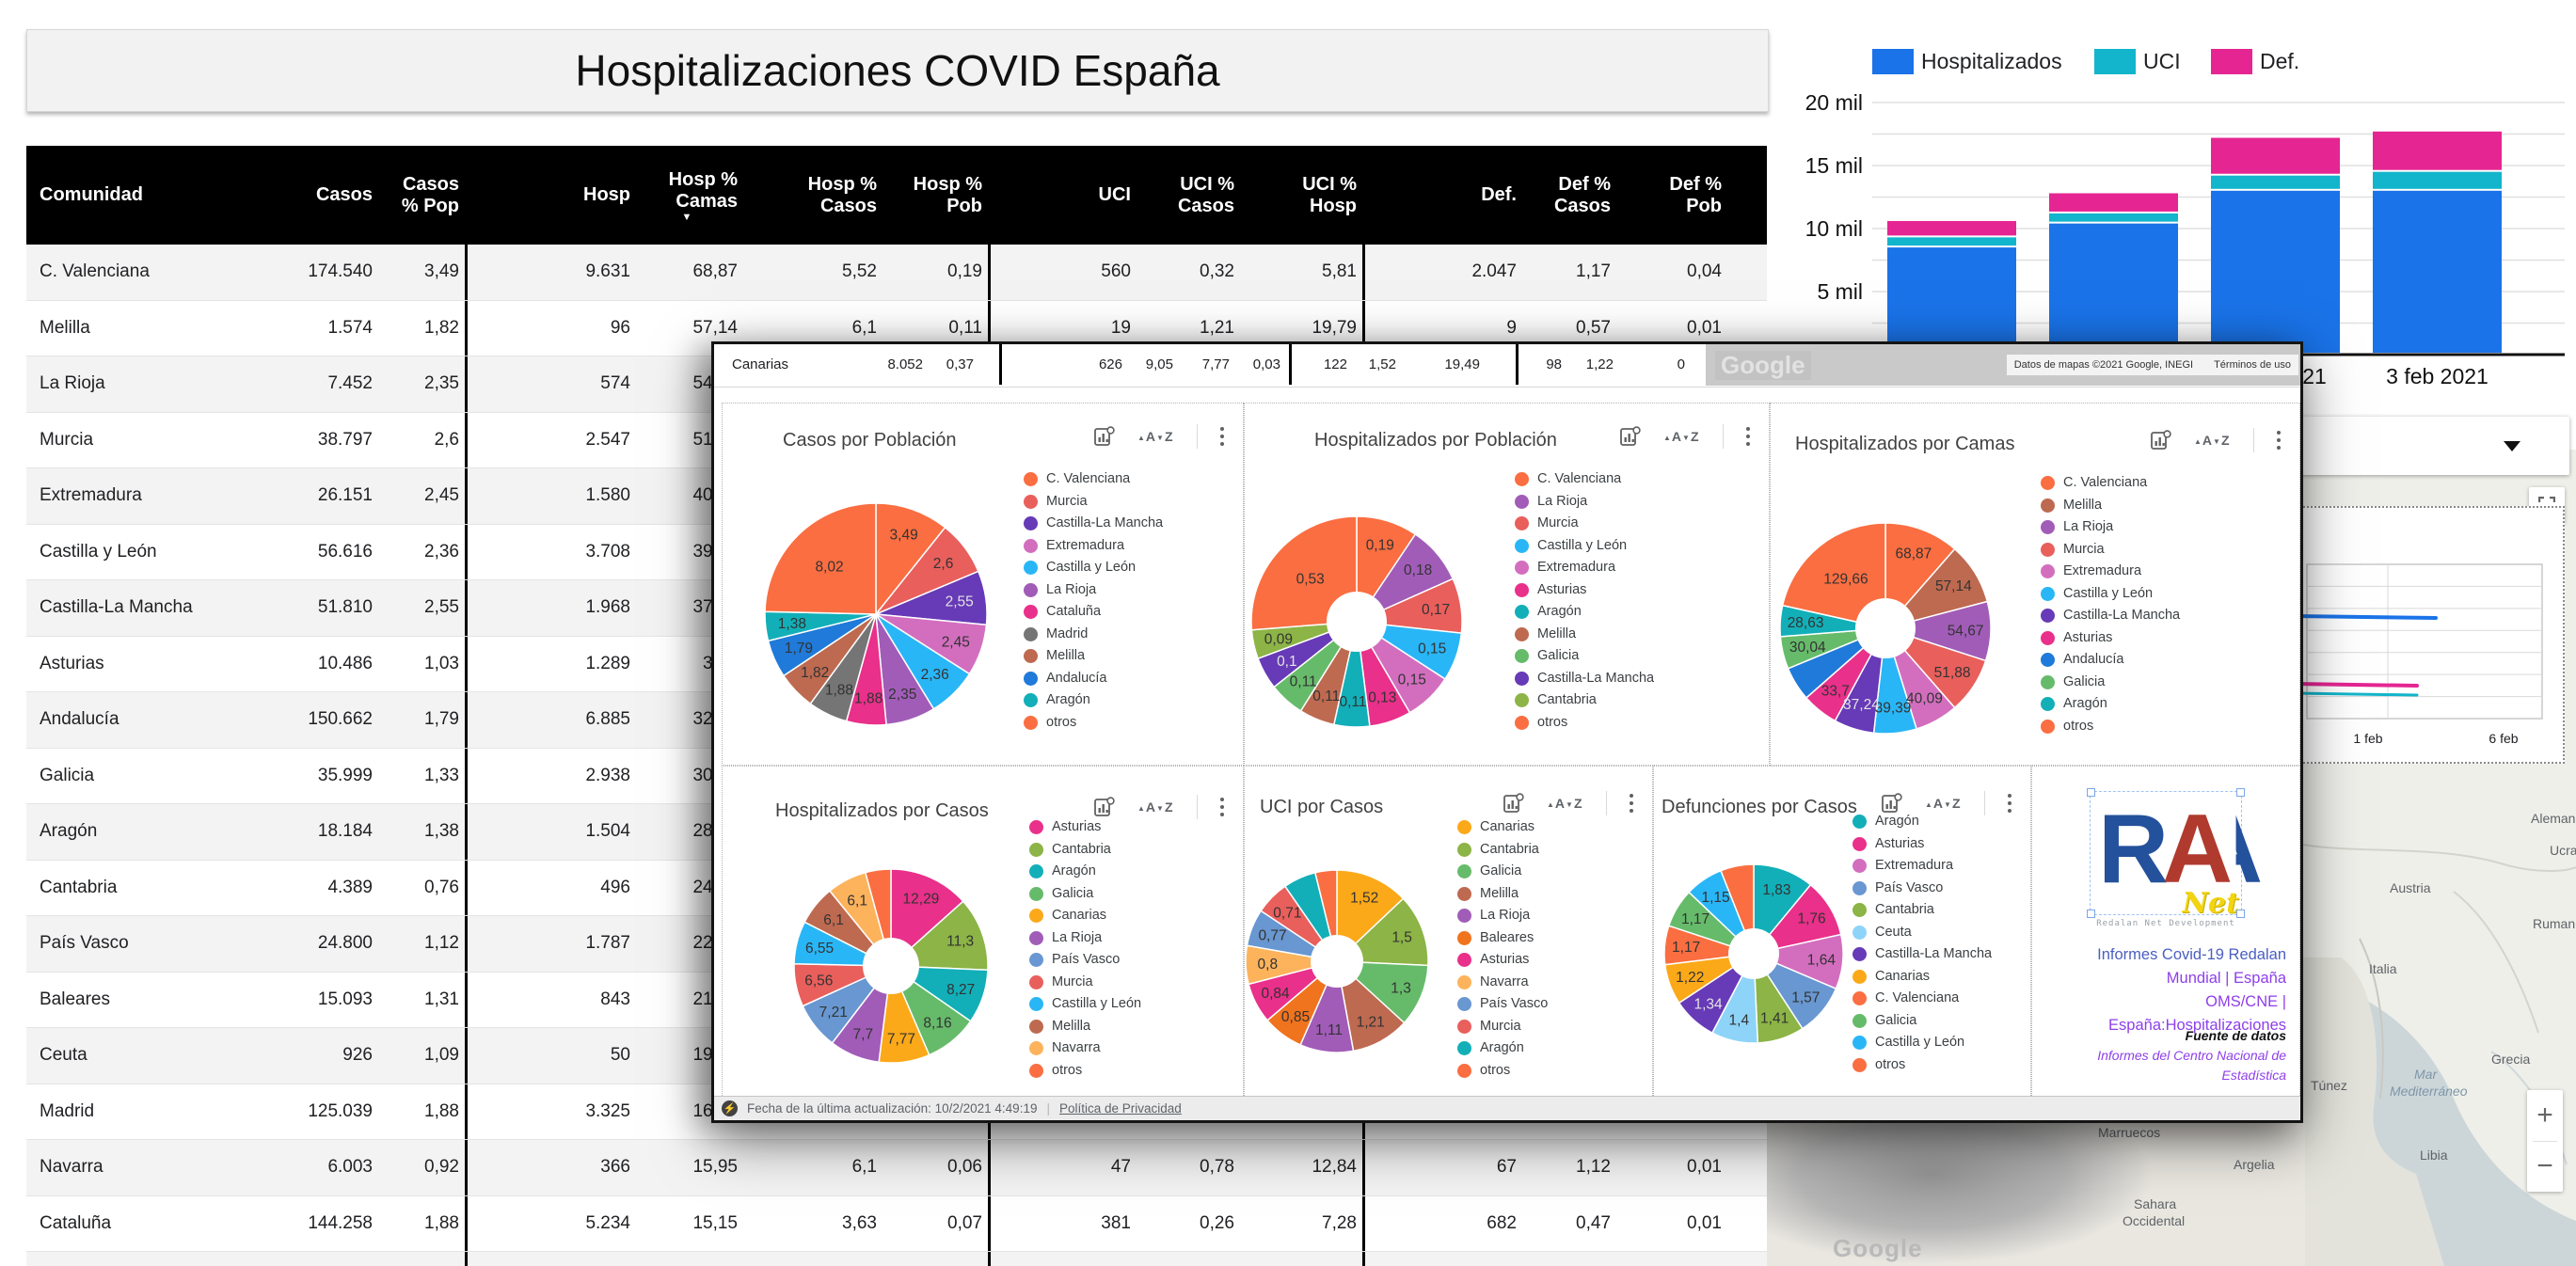  Describe the element at coordinates (345, 999) in the screenshot. I see `cell-value: 15.093` at that location.